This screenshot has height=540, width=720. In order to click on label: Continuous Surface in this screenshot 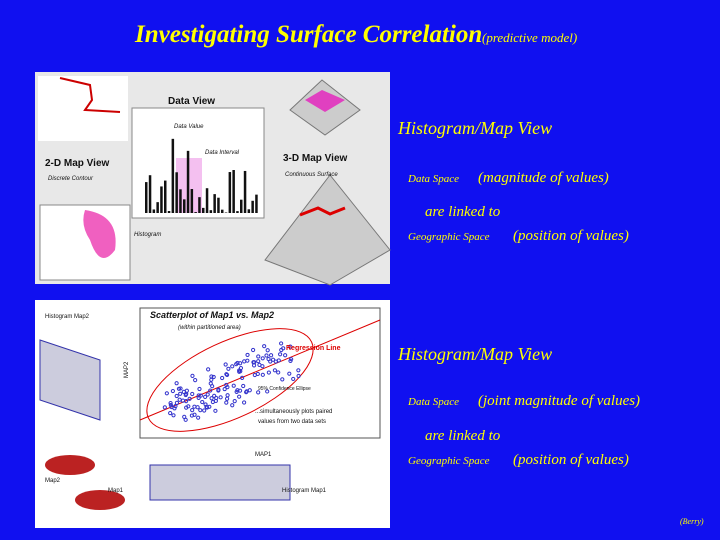, I will do `click(311, 175)`.